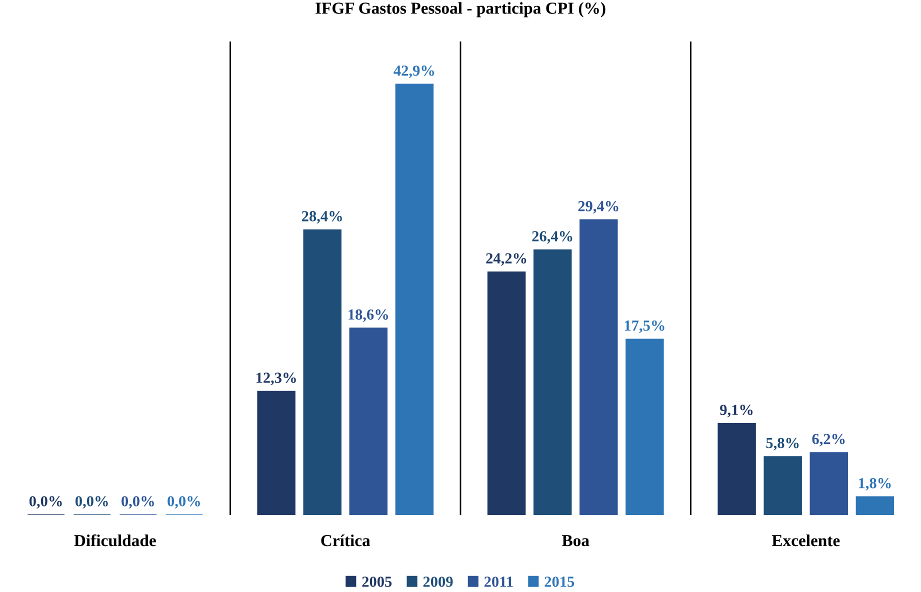 Image resolution: width=921 pixels, height=592 pixels. Describe the element at coordinates (438, 581) in the screenshot. I see `legend-label: 2009` at that location.